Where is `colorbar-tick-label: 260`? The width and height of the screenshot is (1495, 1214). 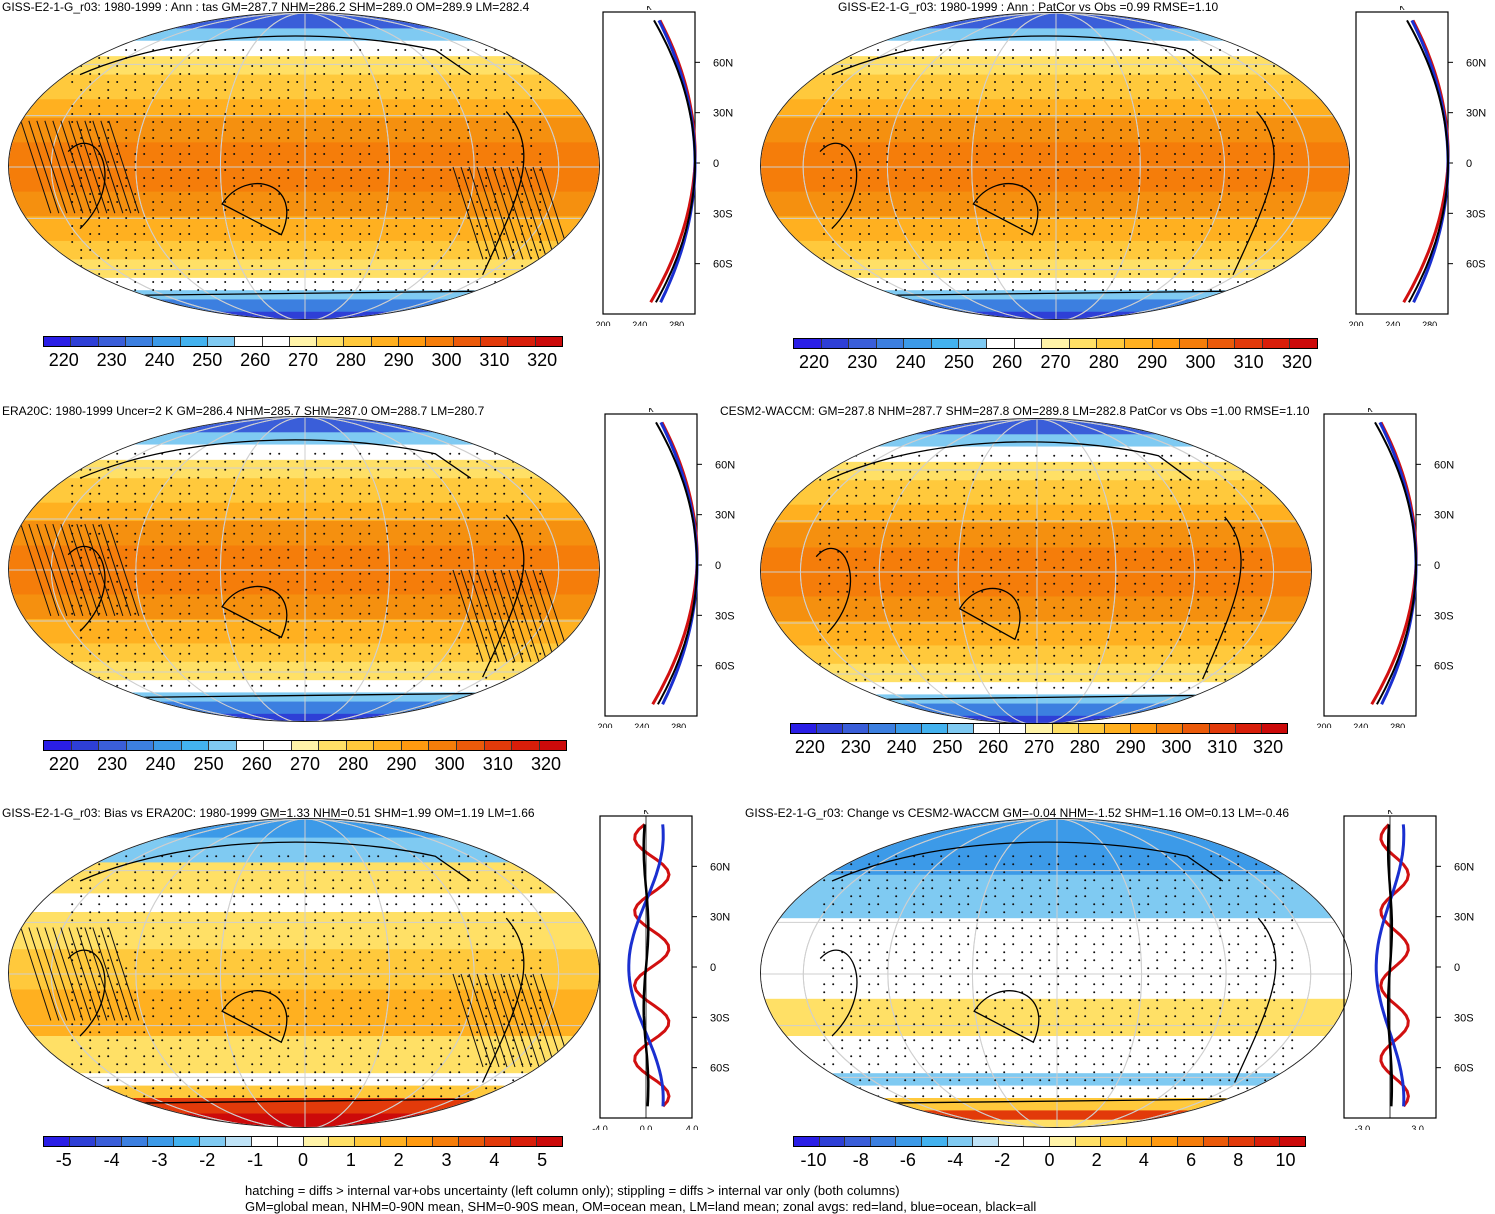 colorbar-tick-label: 260 is located at coordinates (257, 764).